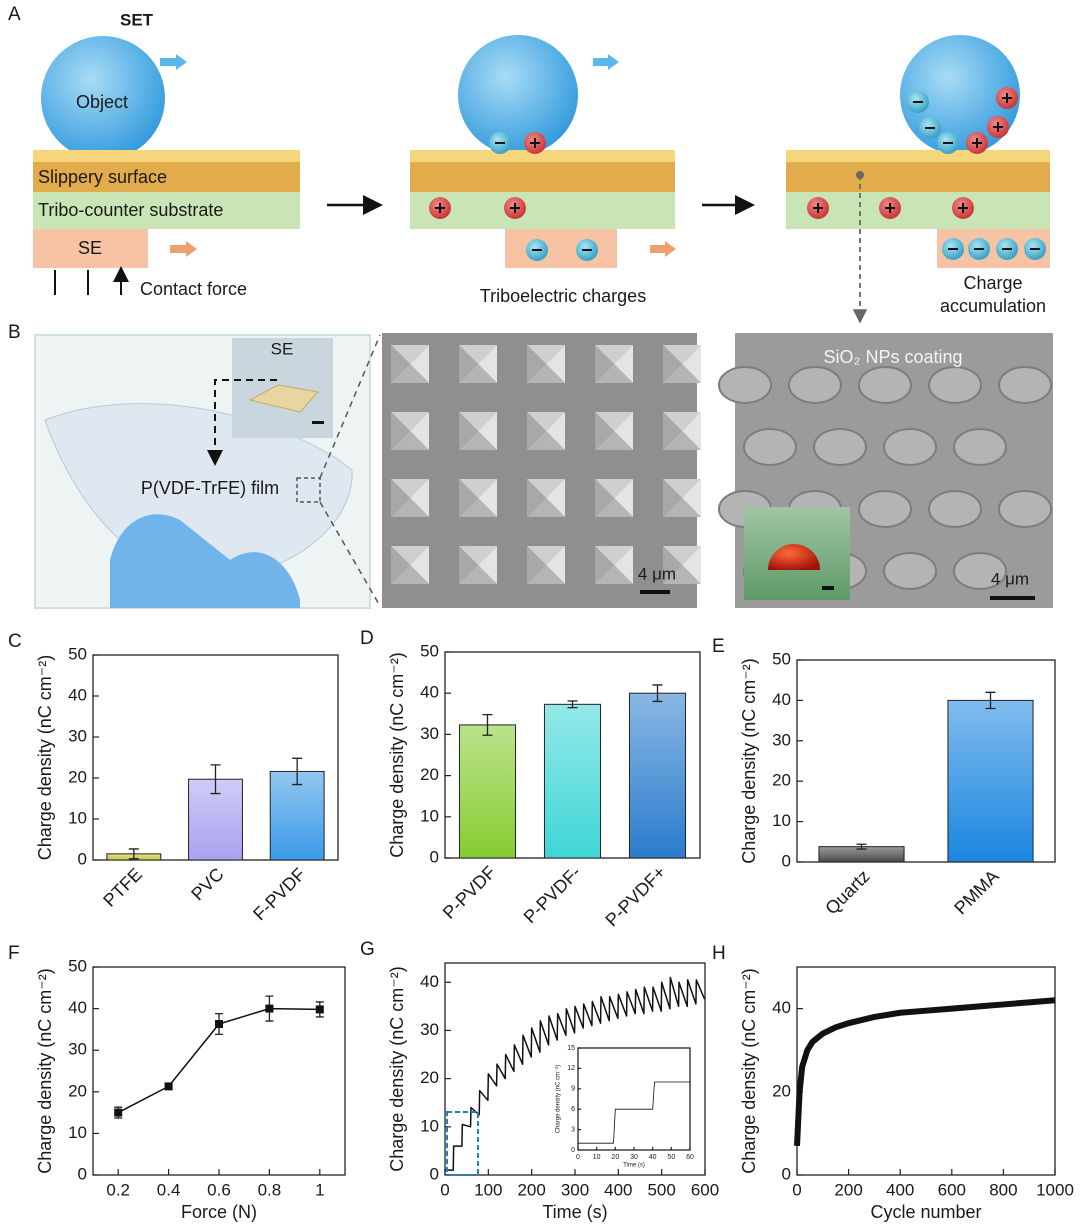  I want to click on x-tick-label: 40, so click(653, 1157).